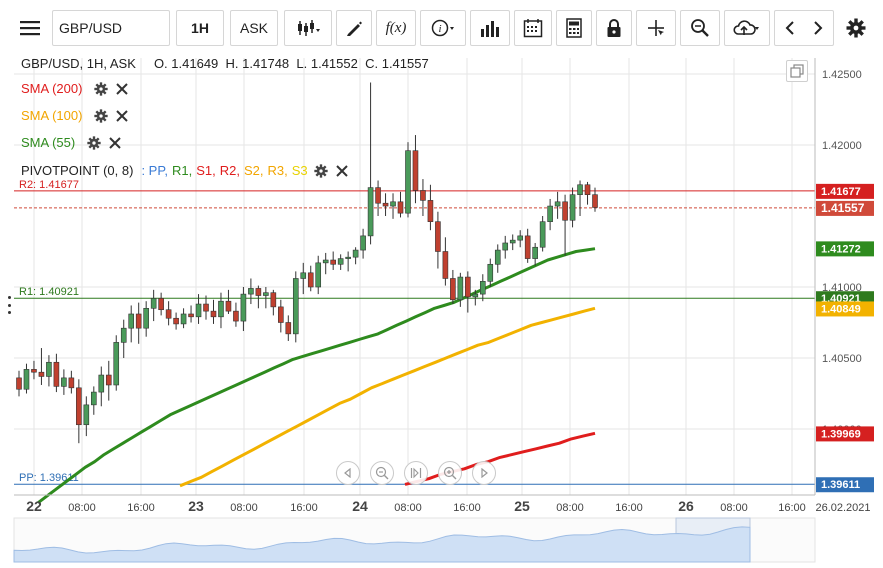  What do you see at coordinates (10, 305) in the screenshot?
I see `drag-handle-icon` at bounding box center [10, 305].